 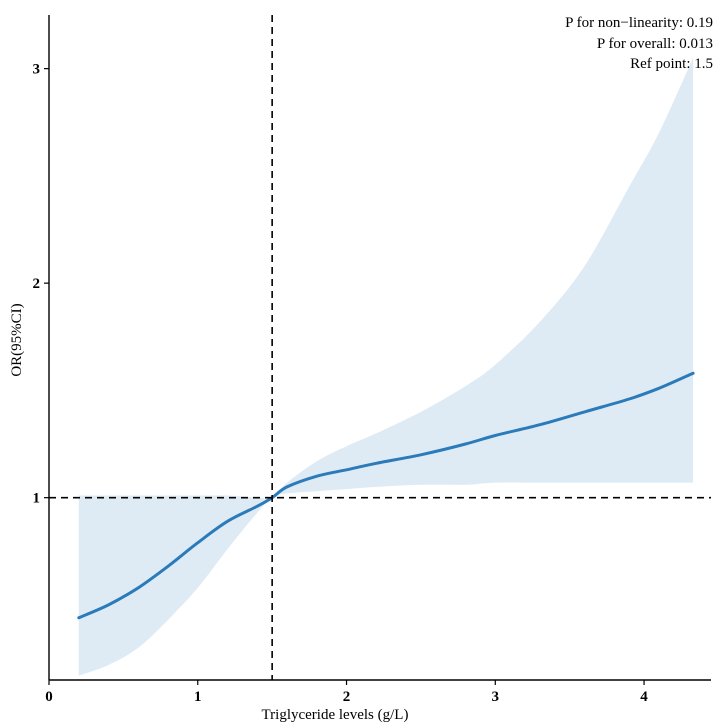 What do you see at coordinates (17, 339) in the screenshot?
I see `y-axis-label: OR(95%CI)` at bounding box center [17, 339].